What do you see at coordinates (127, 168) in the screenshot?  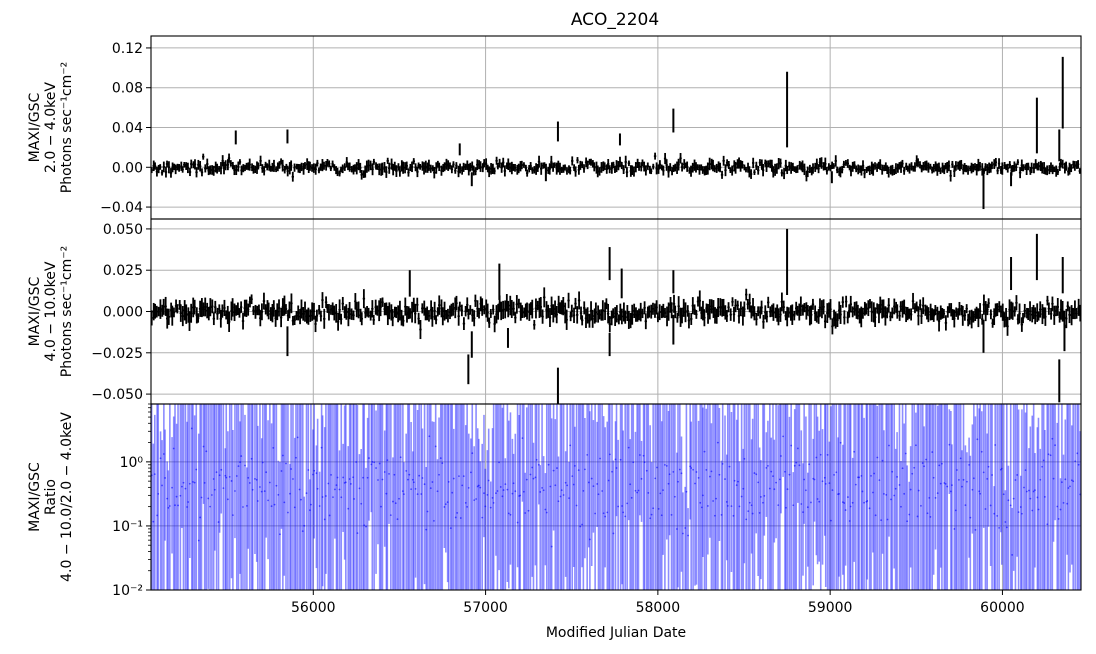 I see `y-tick-label: 0.00` at bounding box center [127, 168].